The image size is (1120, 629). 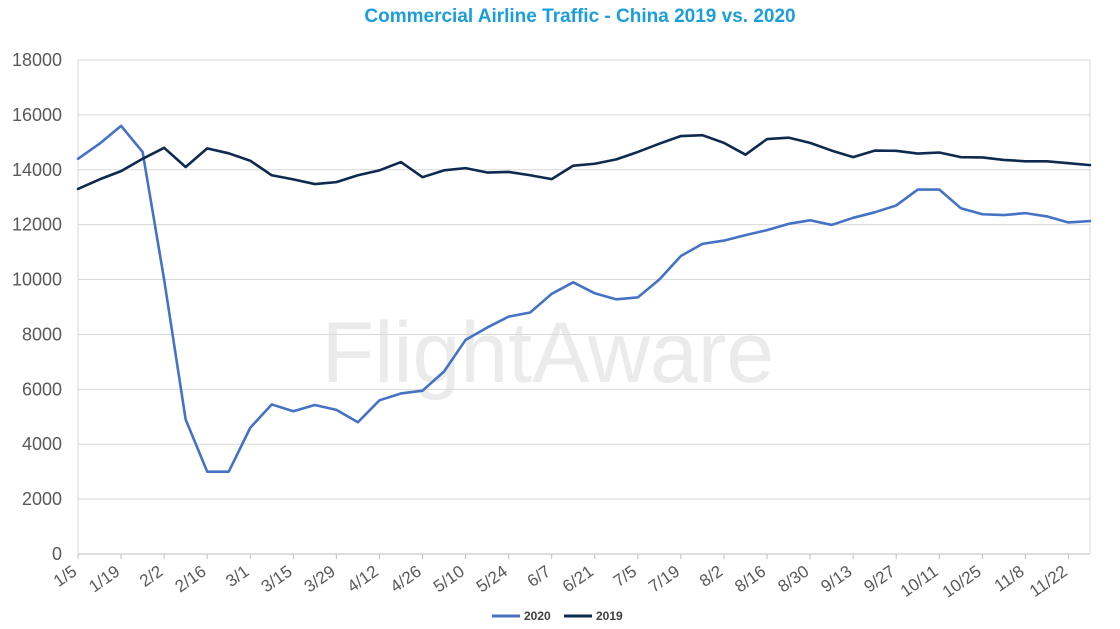 I want to click on x-tick-label: 7/5, so click(x=625, y=576).